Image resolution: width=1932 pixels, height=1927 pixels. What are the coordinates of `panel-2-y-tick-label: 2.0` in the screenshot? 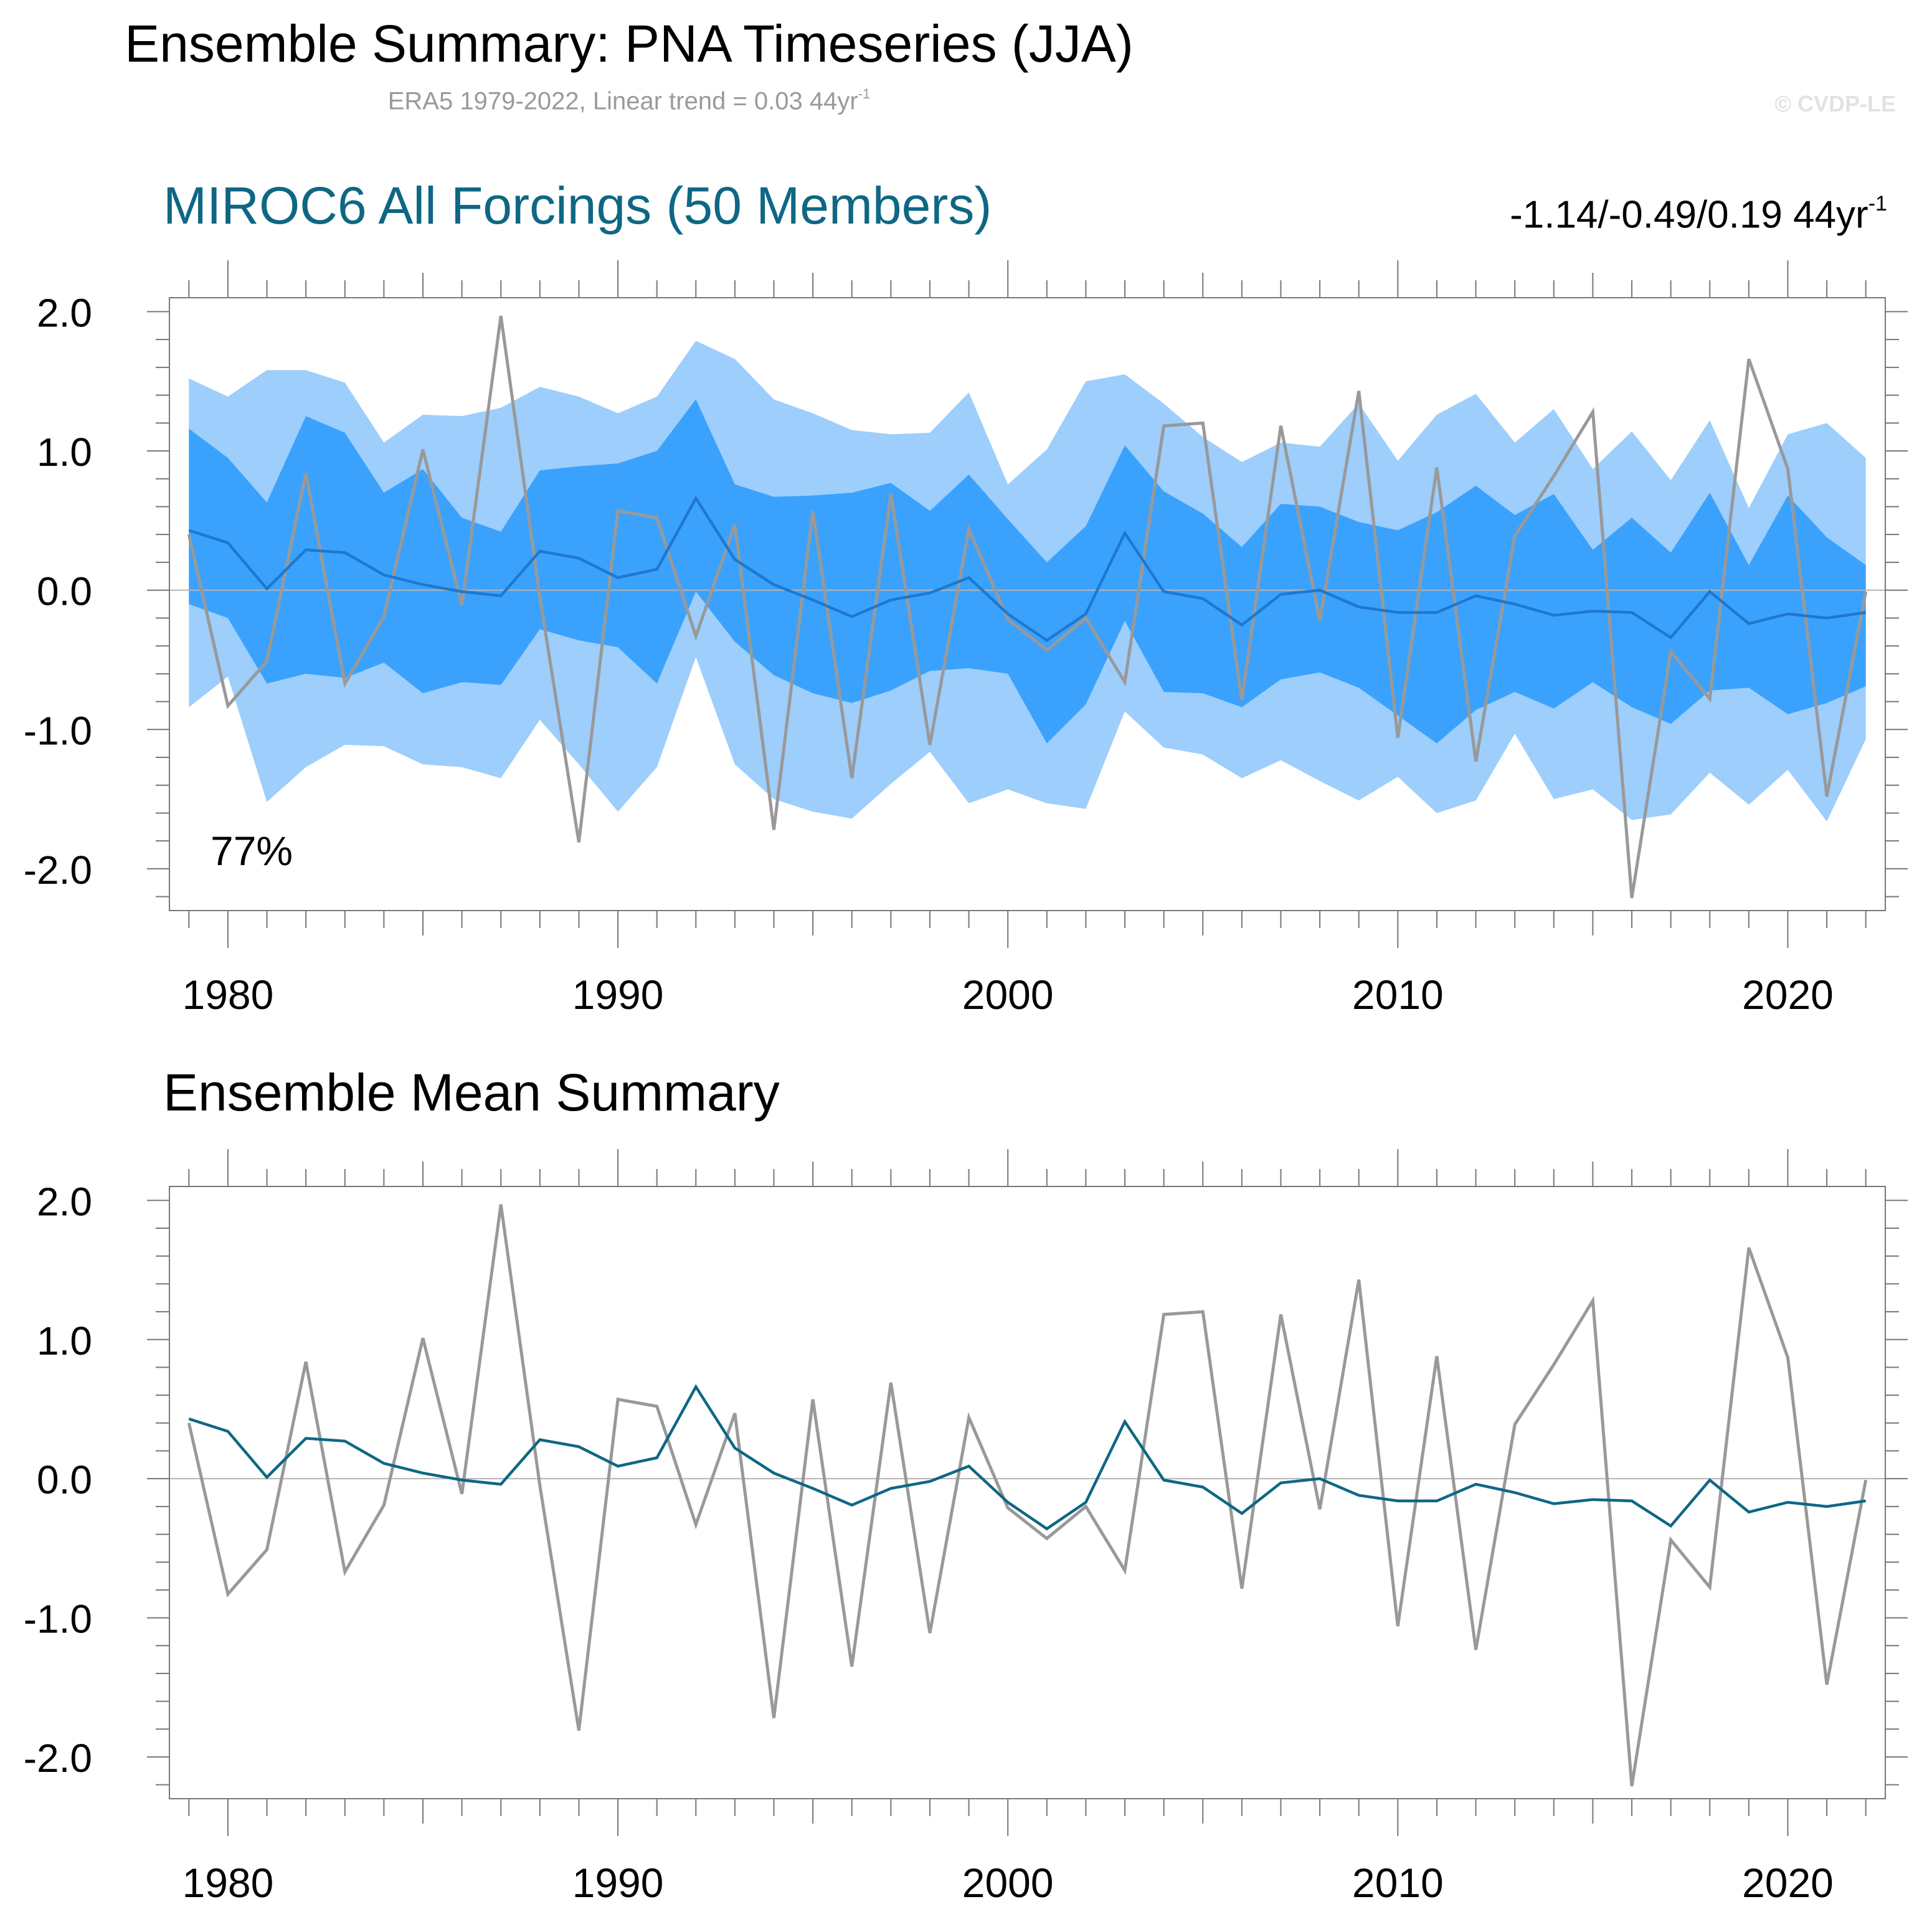 It's located at (64, 1201).